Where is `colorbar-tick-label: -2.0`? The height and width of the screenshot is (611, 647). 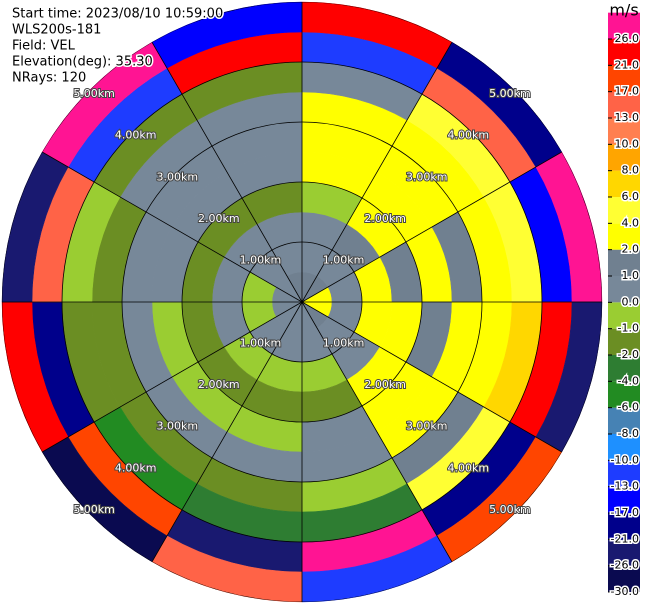 colorbar-tick-label: -2.0 is located at coordinates (628, 354).